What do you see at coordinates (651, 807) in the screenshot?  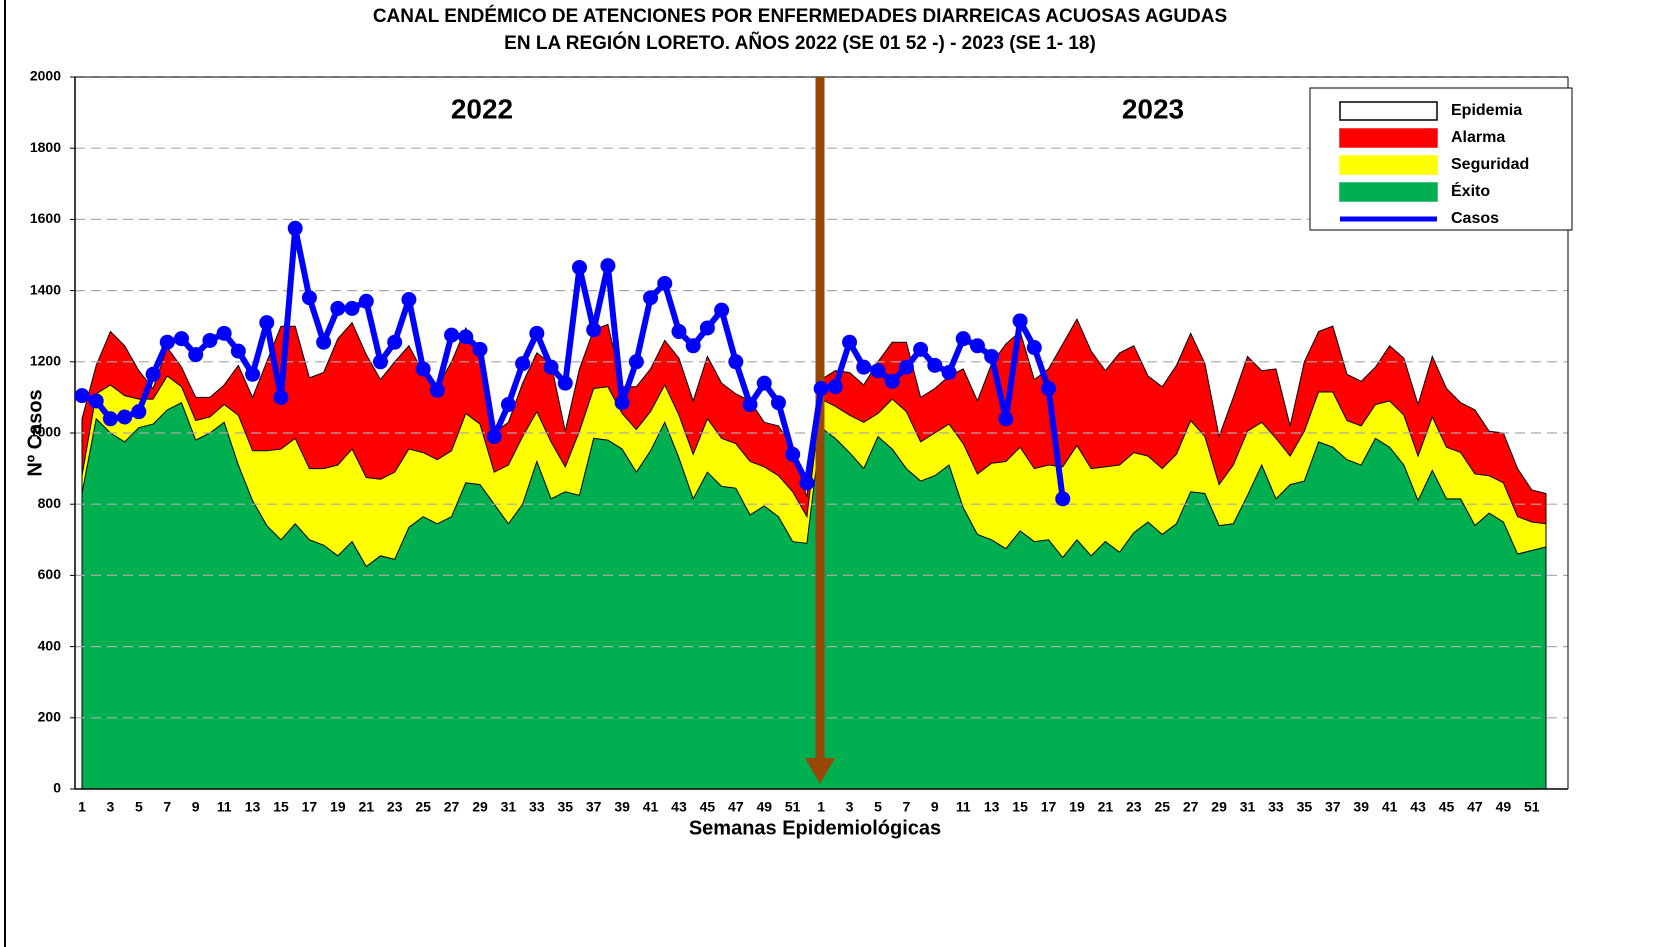 I see `x-tick-label: 41` at bounding box center [651, 807].